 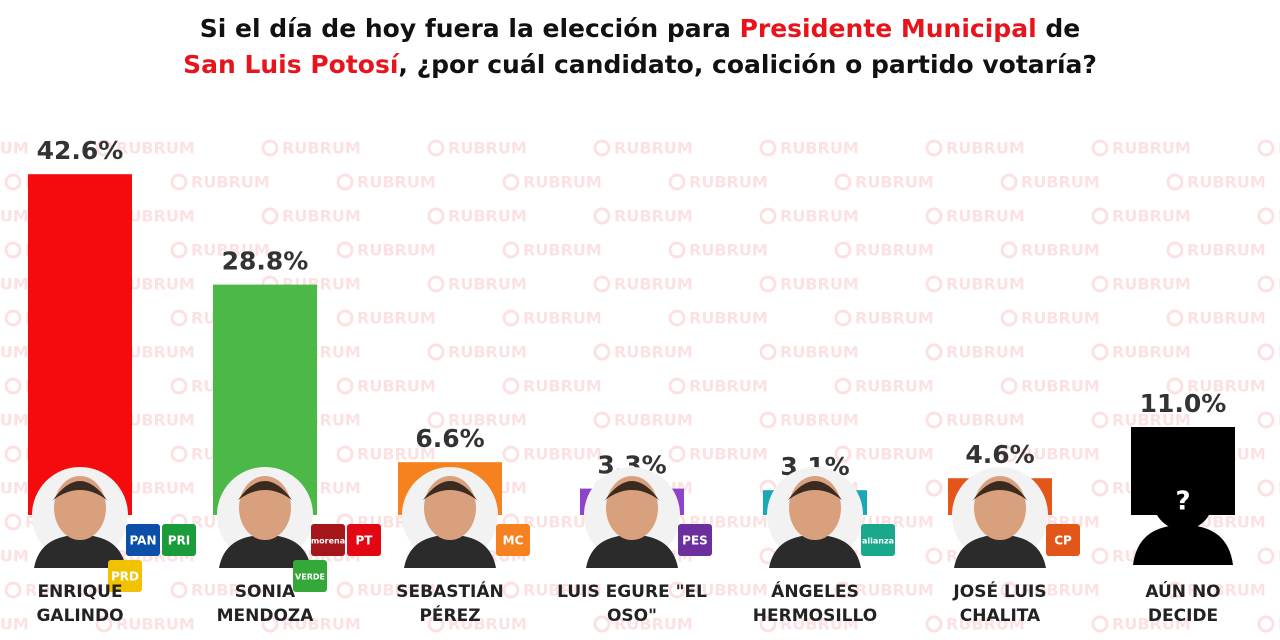 What do you see at coordinates (815, 604) in the screenshot?
I see `x-tick-label: ÁNGELES HERMOSILLO` at bounding box center [815, 604].